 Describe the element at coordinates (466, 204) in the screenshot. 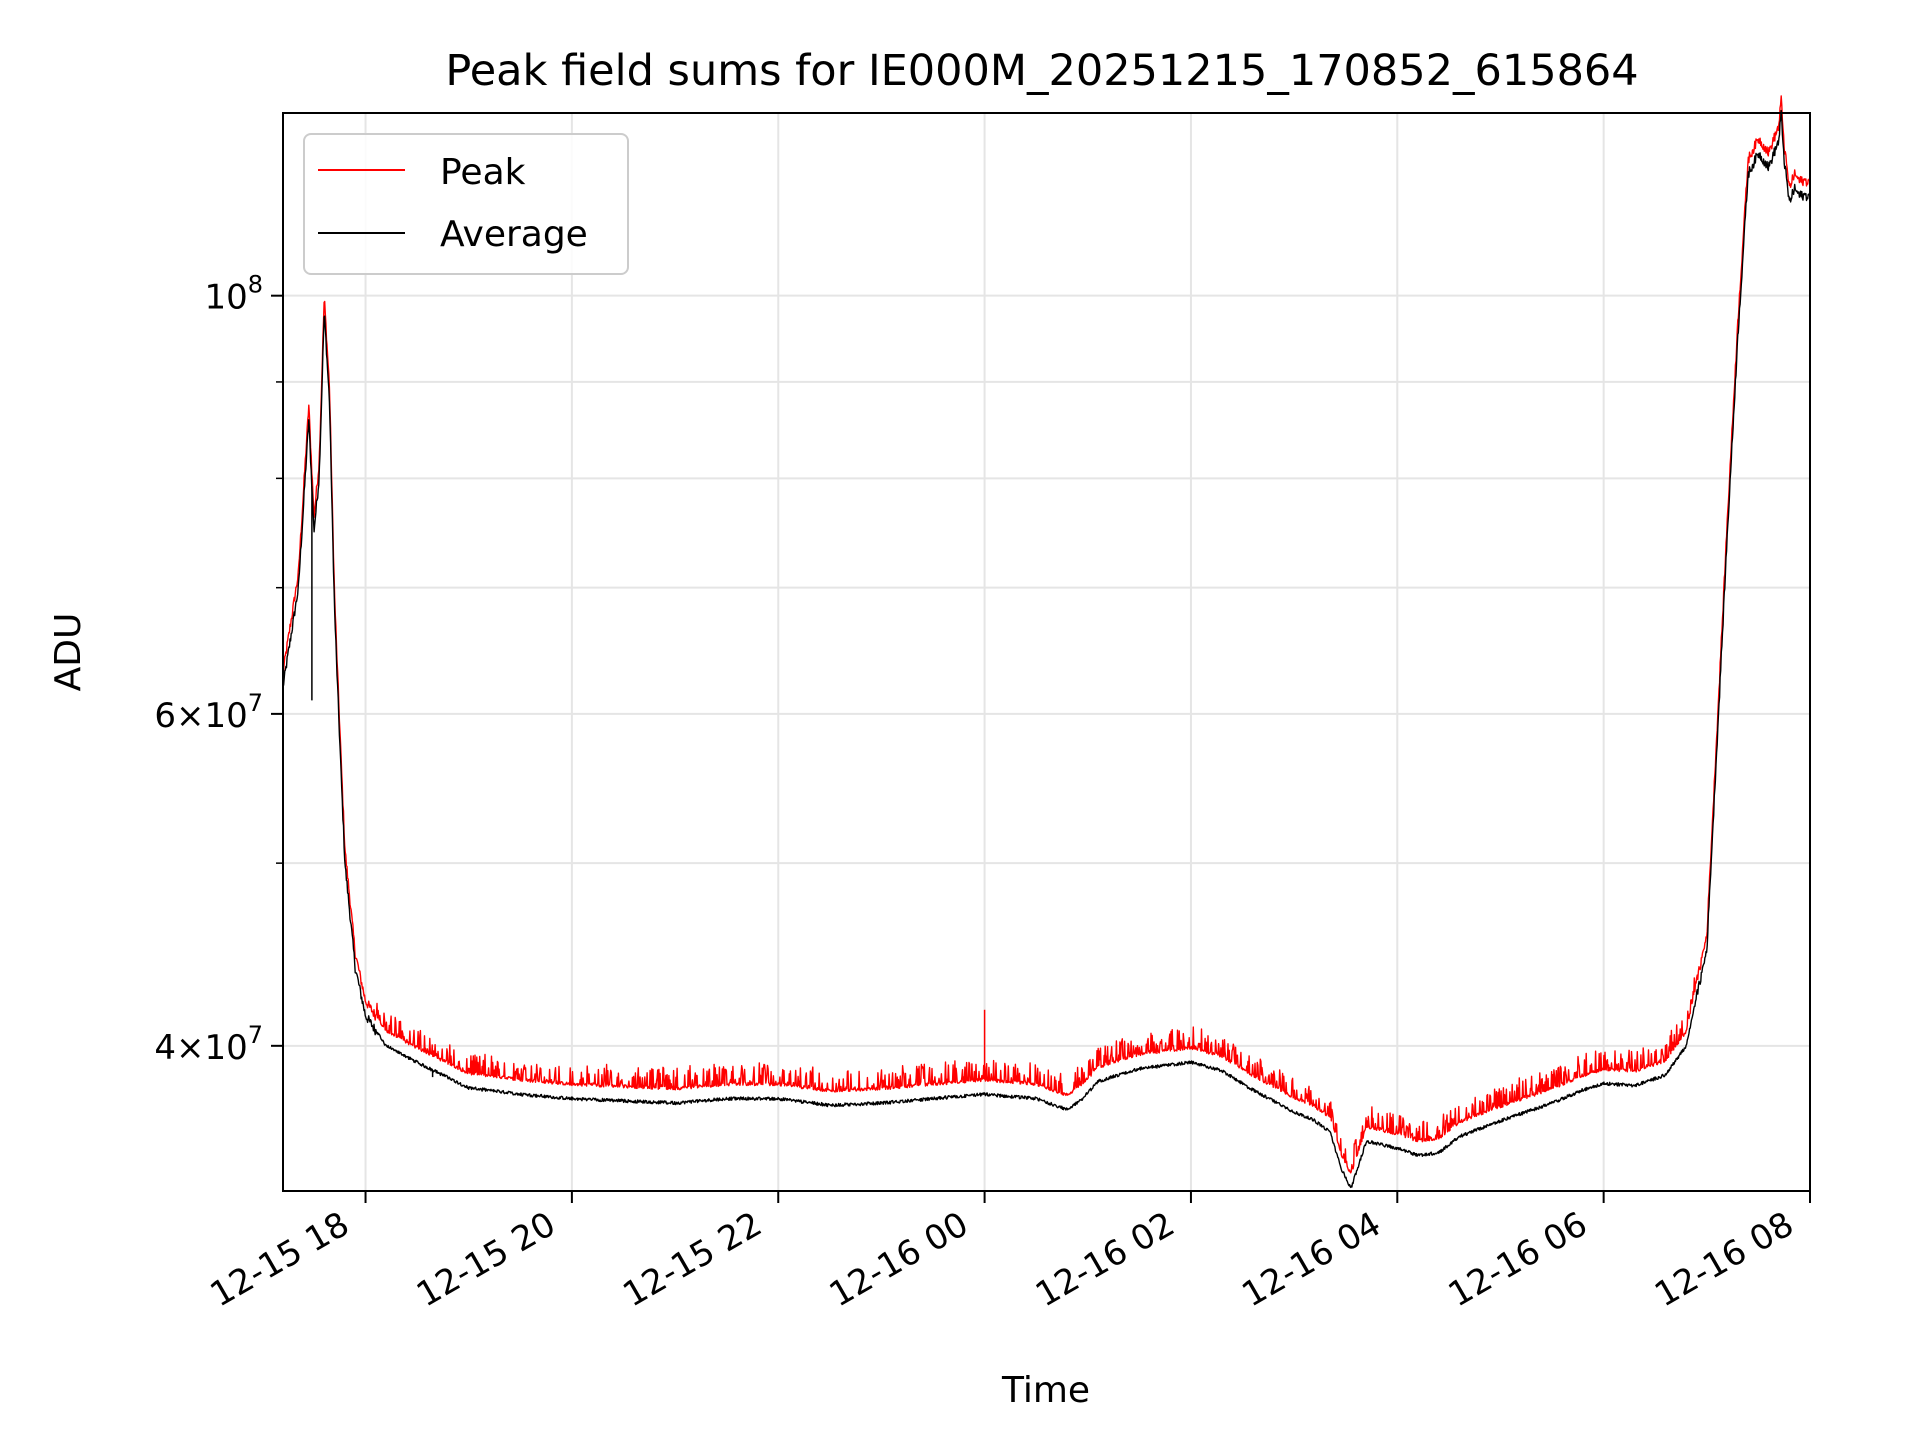

I see `legend: Peak Average` at that location.